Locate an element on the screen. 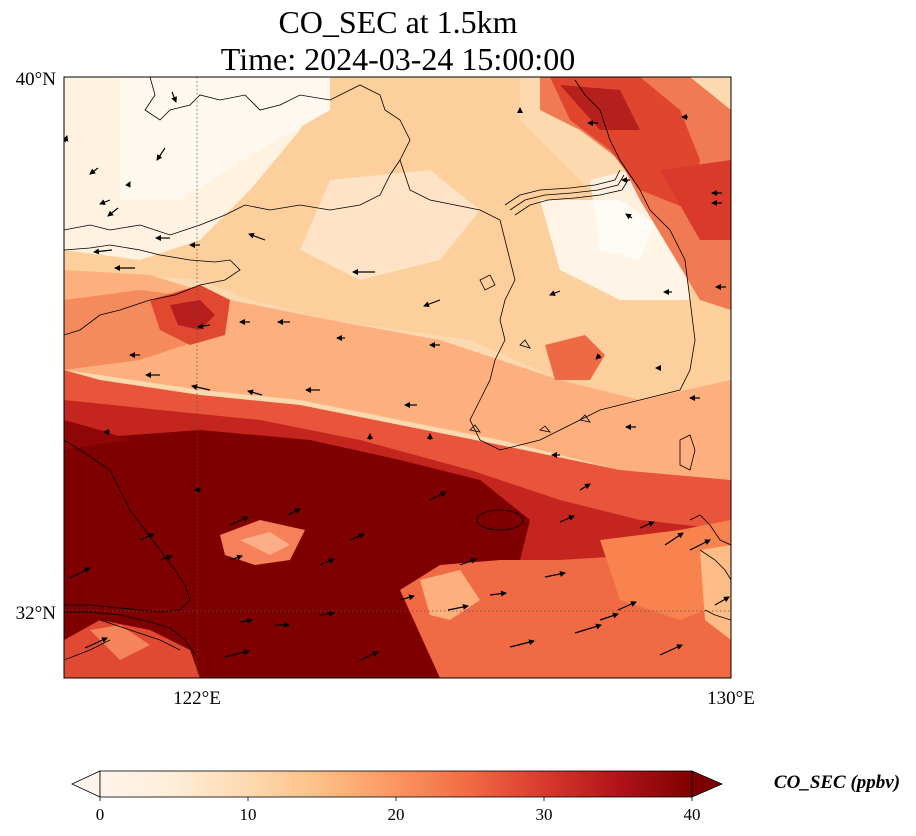 Image resolution: width=916 pixels, height=836 pixels. colorbar-tick-label: 10 is located at coordinates (248, 814).